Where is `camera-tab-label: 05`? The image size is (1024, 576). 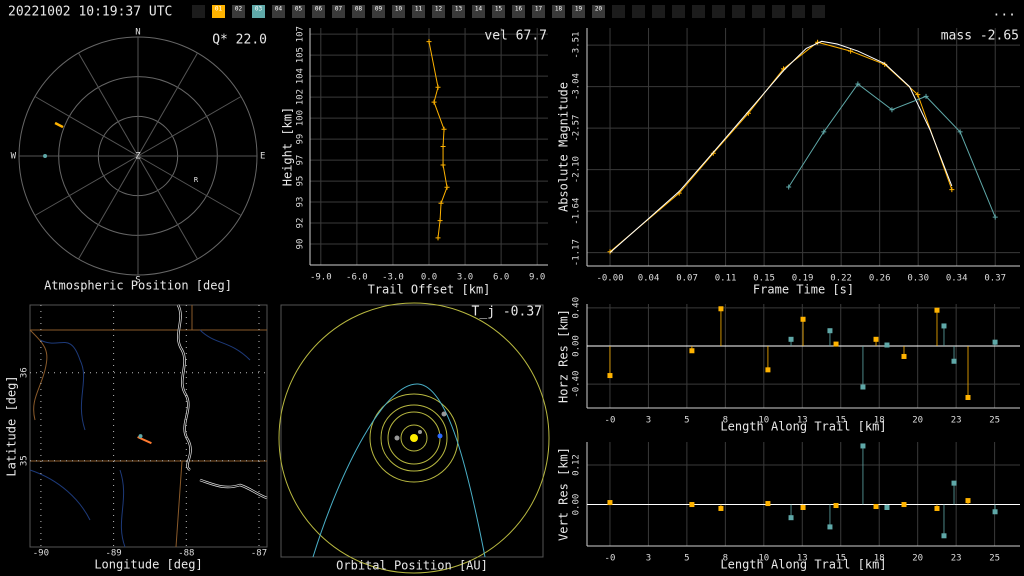
camera-tab-label: 05 is located at coordinates (299, 9).